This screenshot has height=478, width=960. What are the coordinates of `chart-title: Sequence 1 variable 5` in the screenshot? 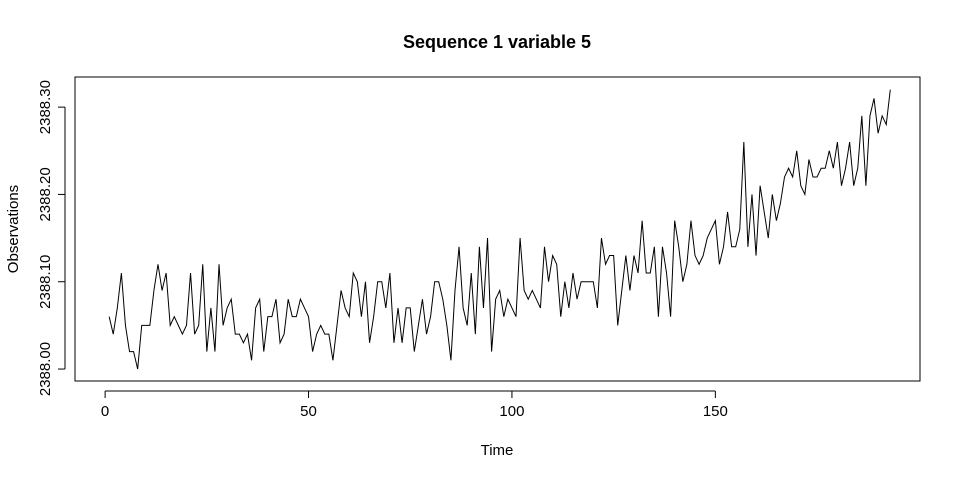 It's located at (497, 42).